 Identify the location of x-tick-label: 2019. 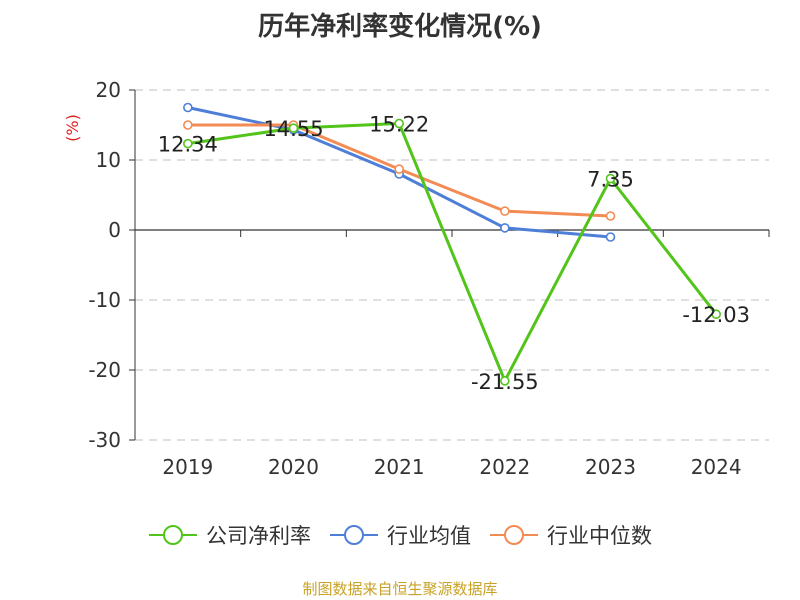
(187, 467).